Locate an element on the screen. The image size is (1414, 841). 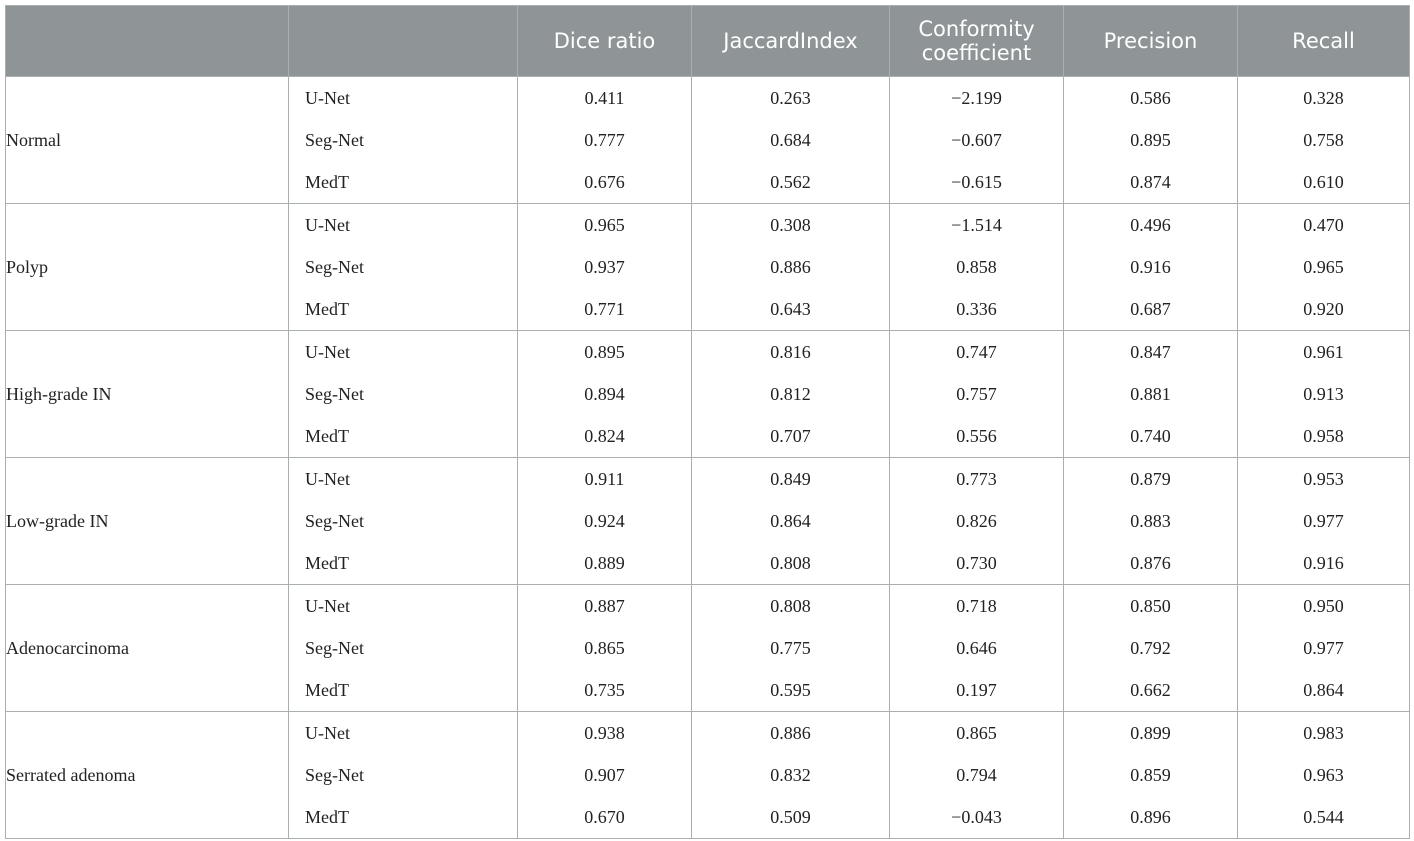
recall-cell: 0.983 0.963 0.544 is located at coordinates (1323, 775).